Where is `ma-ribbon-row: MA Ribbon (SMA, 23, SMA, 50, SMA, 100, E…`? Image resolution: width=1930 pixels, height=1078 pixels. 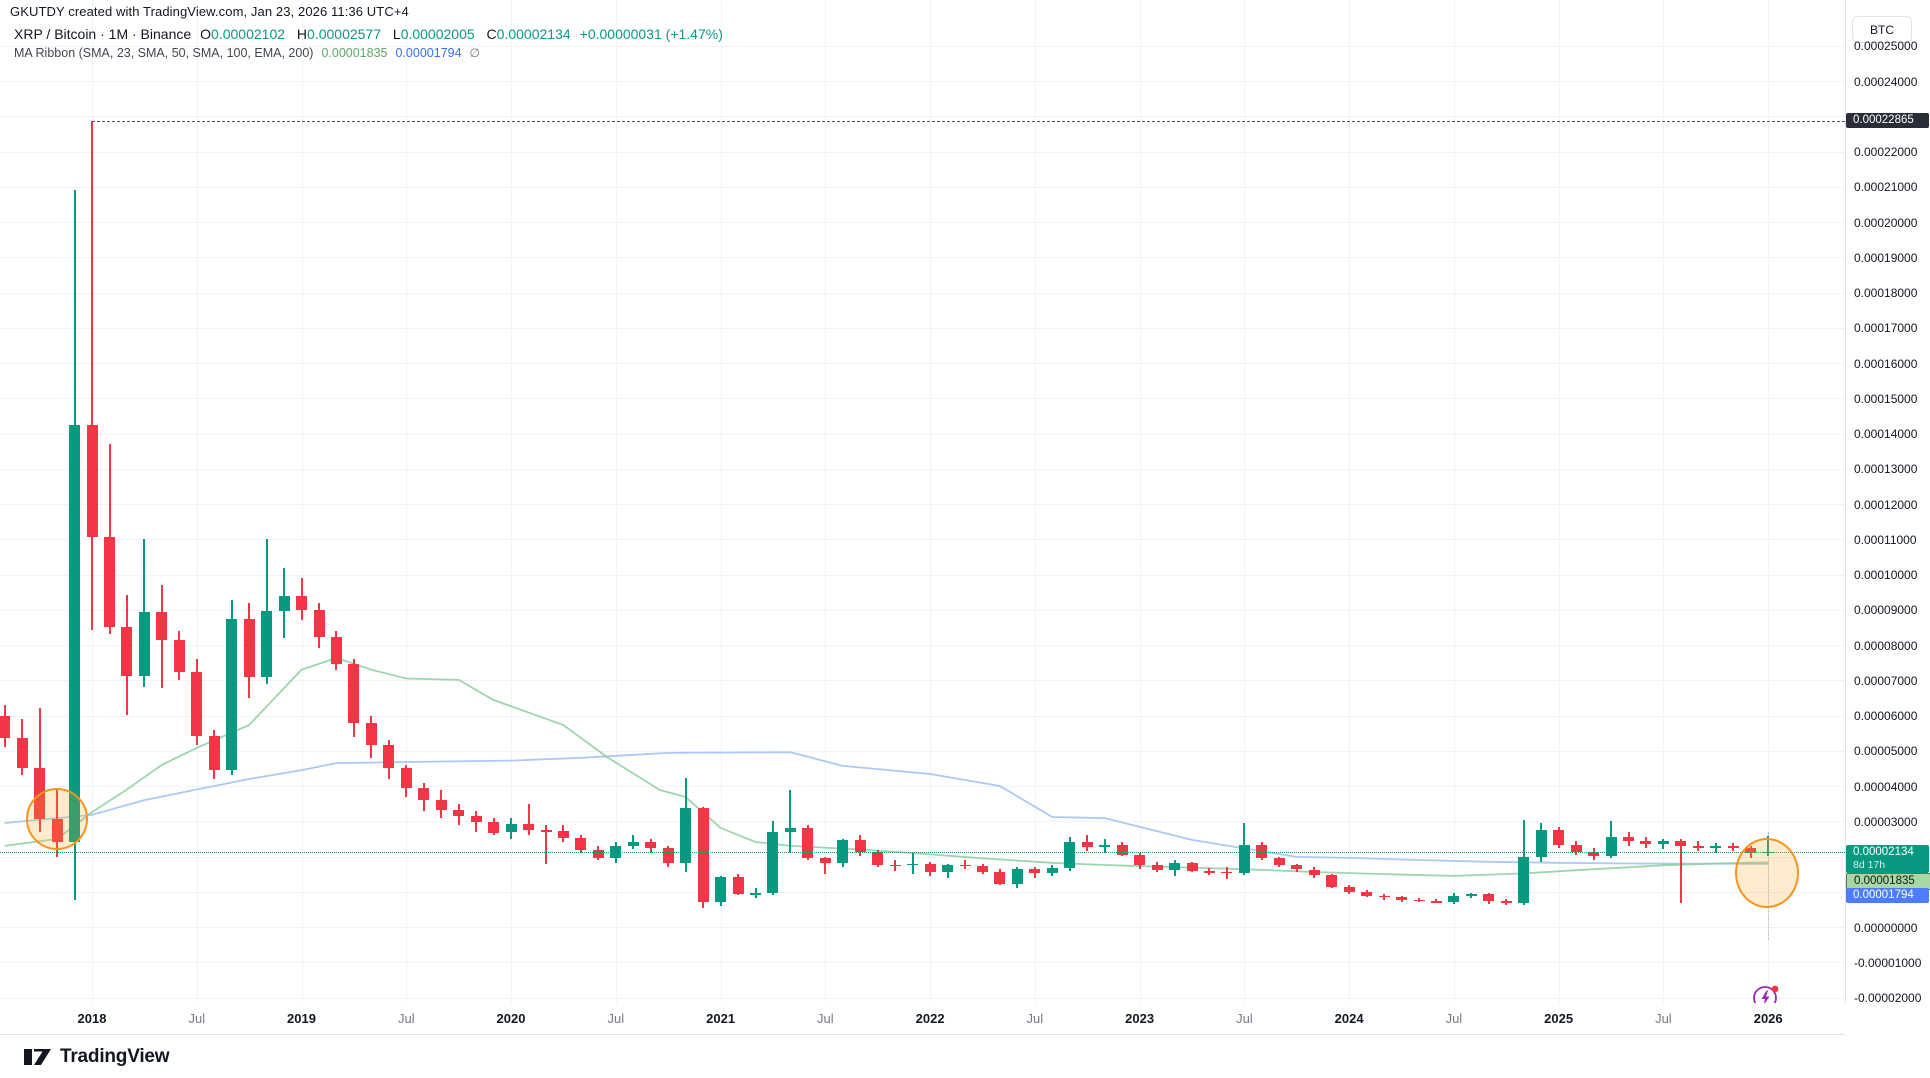 ma-ribbon-row: MA Ribbon (SMA, 23, SMA, 50, SMA, 100, E… is located at coordinates (368, 53).